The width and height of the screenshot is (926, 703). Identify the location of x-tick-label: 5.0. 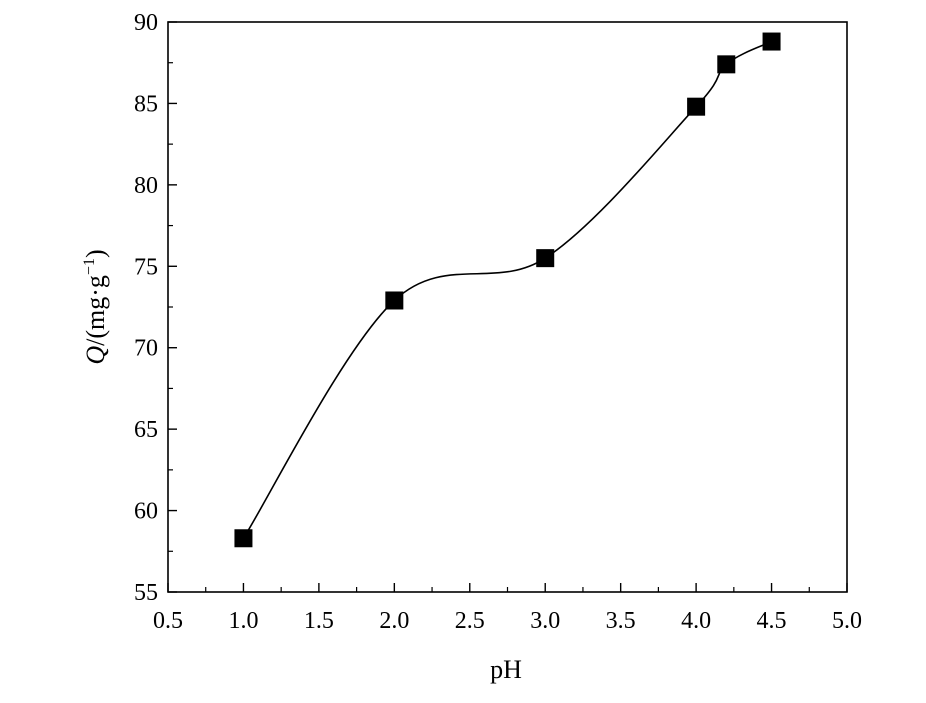
(847, 621).